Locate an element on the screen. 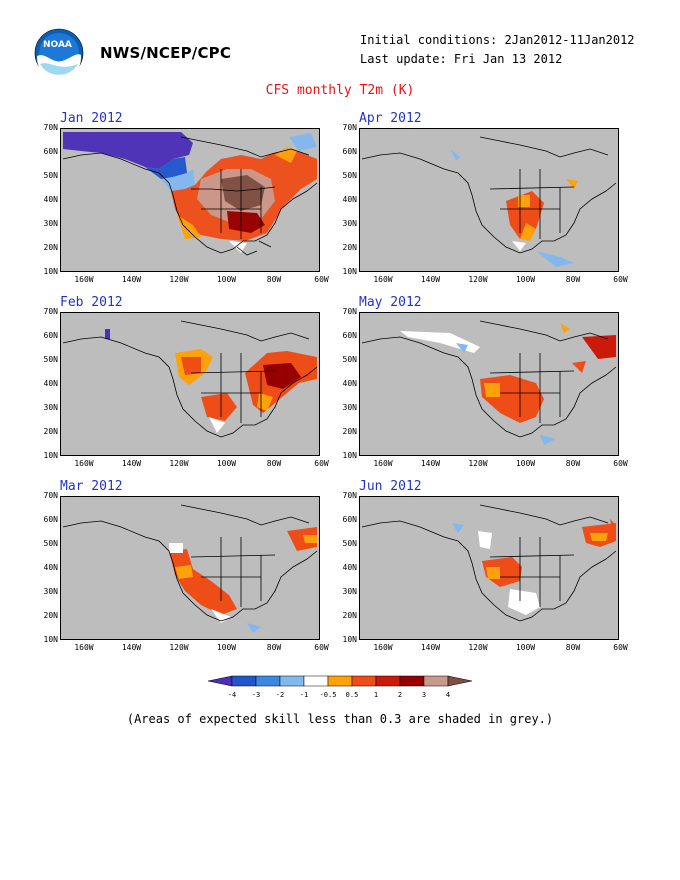  map-panel-mar is located at coordinates (190, 568).